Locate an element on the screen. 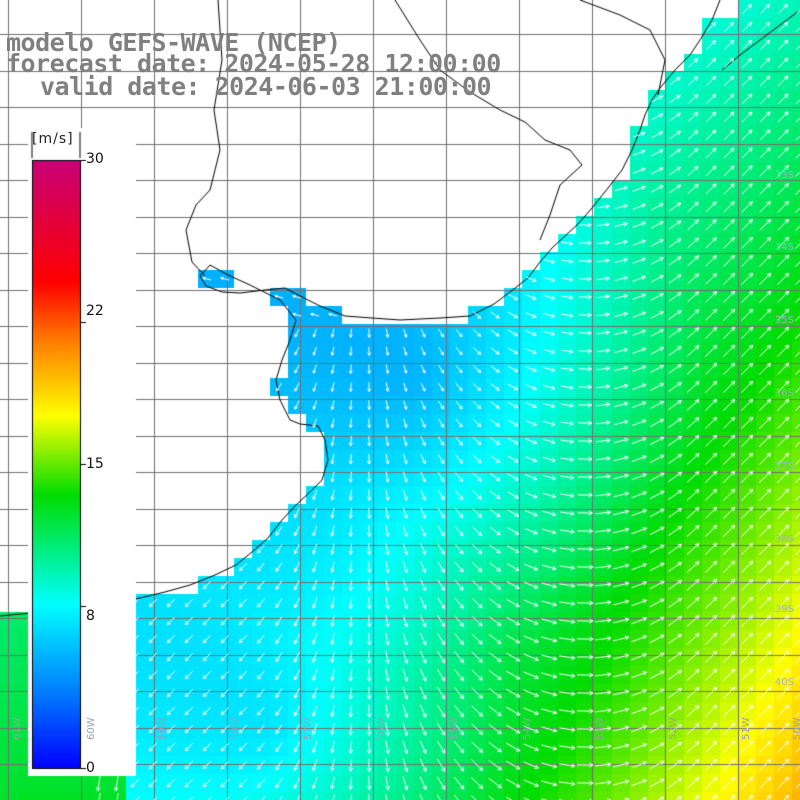 This screenshot has width=800, height=800. colorbar-tick-15: 15 is located at coordinates (95, 464).